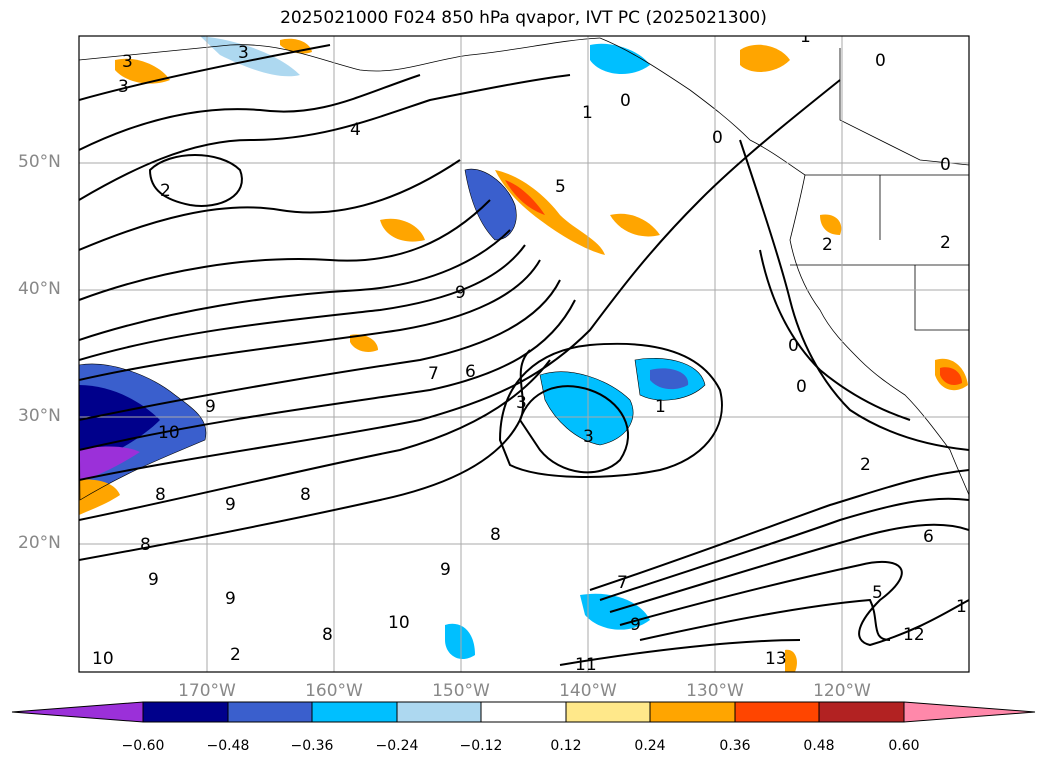 Image resolution: width=1047 pixels, height=765 pixels. What do you see at coordinates (142, 71) in the screenshot?
I see `anomaly-pos-nw1` at bounding box center [142, 71].